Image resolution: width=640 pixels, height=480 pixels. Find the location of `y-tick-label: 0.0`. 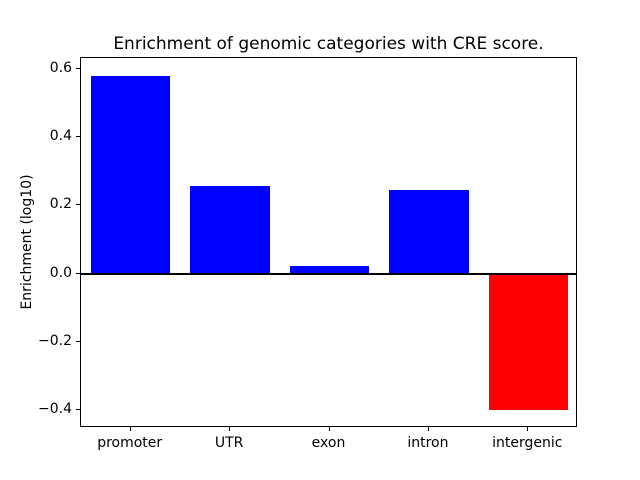

y-tick-label: 0.0 is located at coordinates (60, 272).